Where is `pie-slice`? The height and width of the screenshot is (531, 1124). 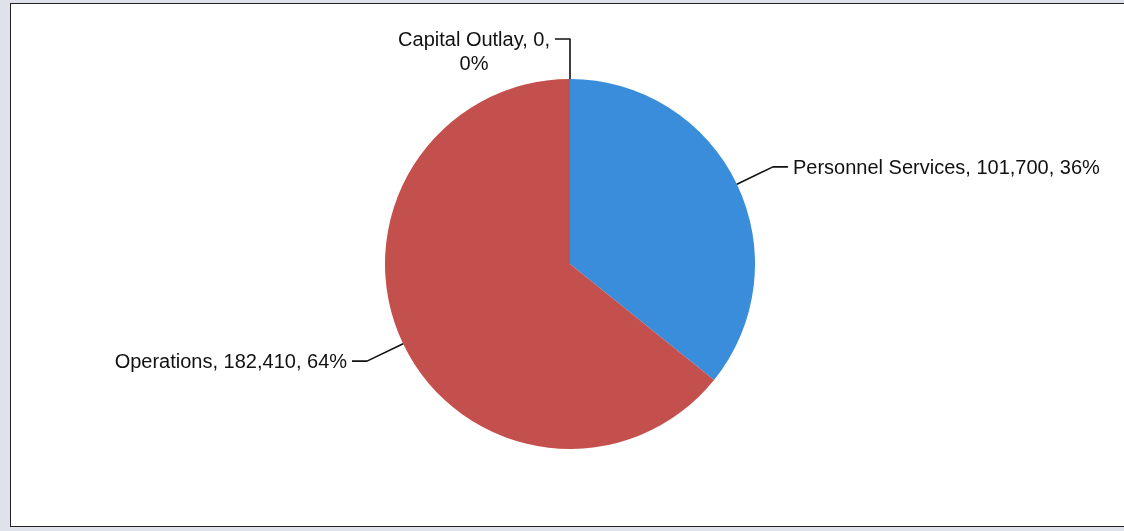
pie-slice is located at coordinates (662, 230).